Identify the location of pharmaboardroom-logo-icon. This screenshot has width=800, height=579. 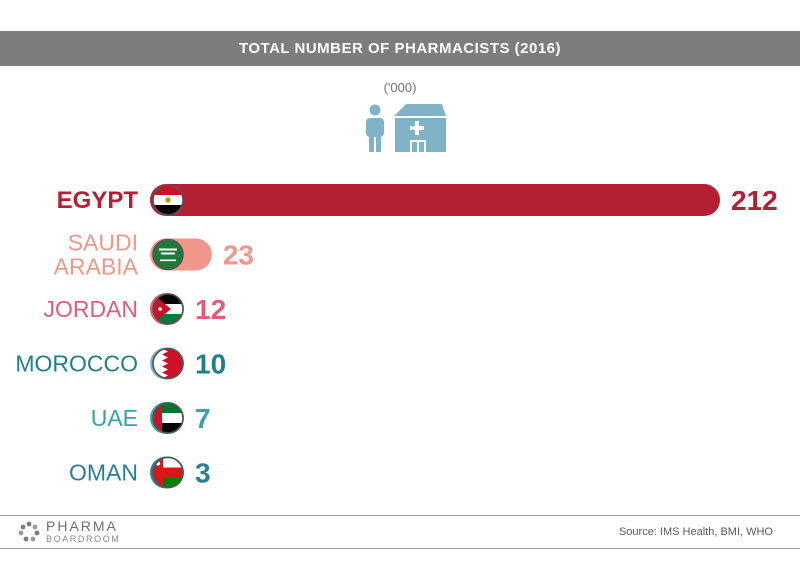
(29, 531).